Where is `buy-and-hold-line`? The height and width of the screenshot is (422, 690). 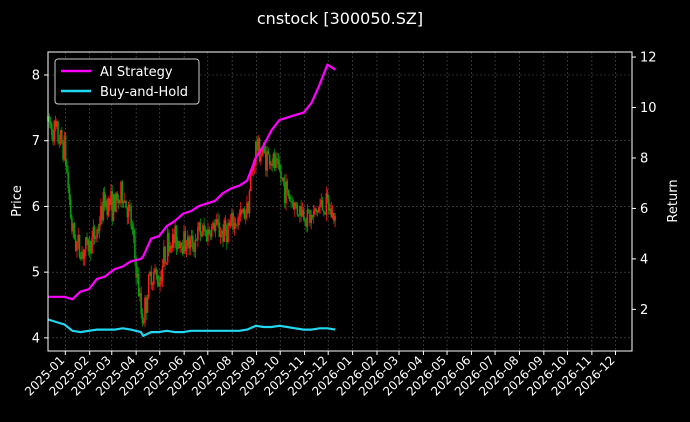
buy-and-hold-line is located at coordinates (191, 327).